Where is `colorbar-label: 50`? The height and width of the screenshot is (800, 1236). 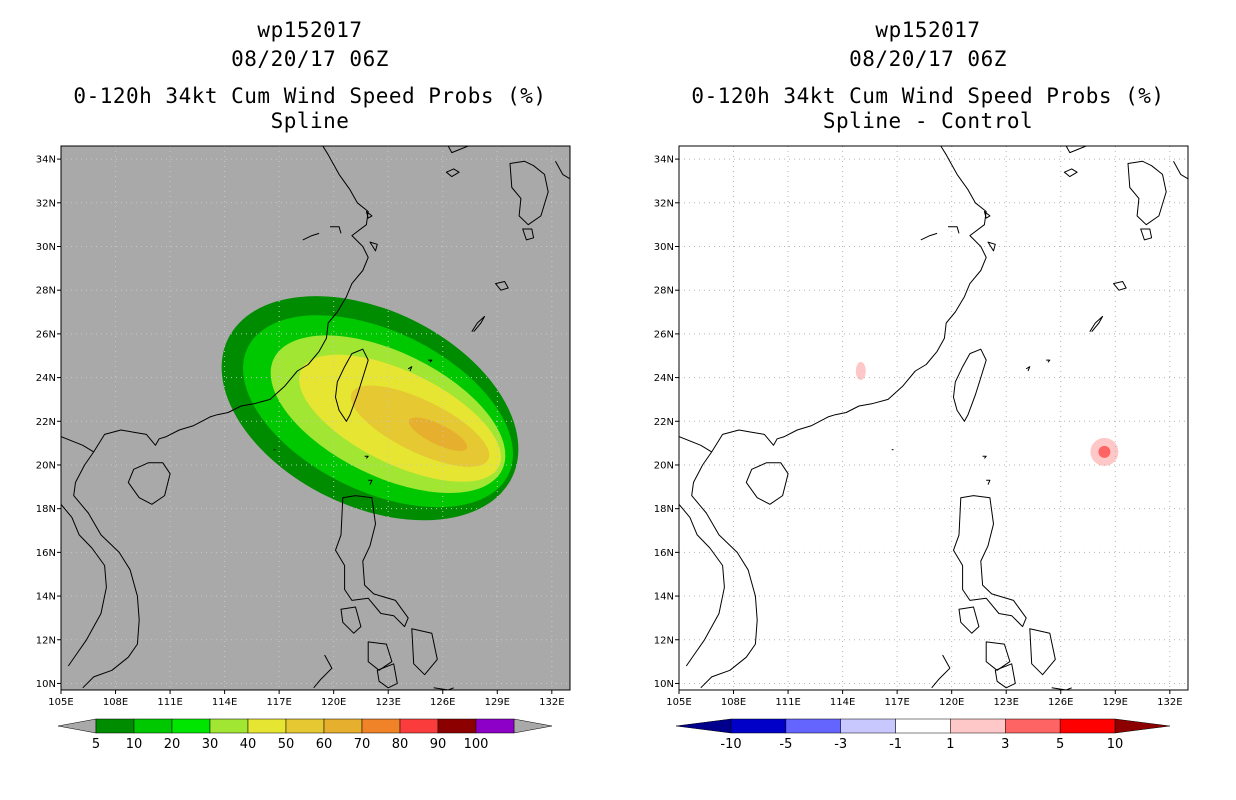
colorbar-label: 50 is located at coordinates (286, 744).